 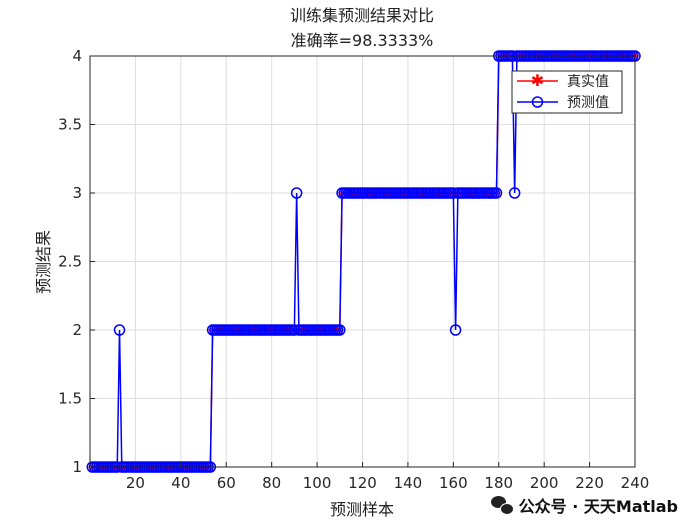 I want to click on y-tick-label: 2.5, so click(x=70, y=262).